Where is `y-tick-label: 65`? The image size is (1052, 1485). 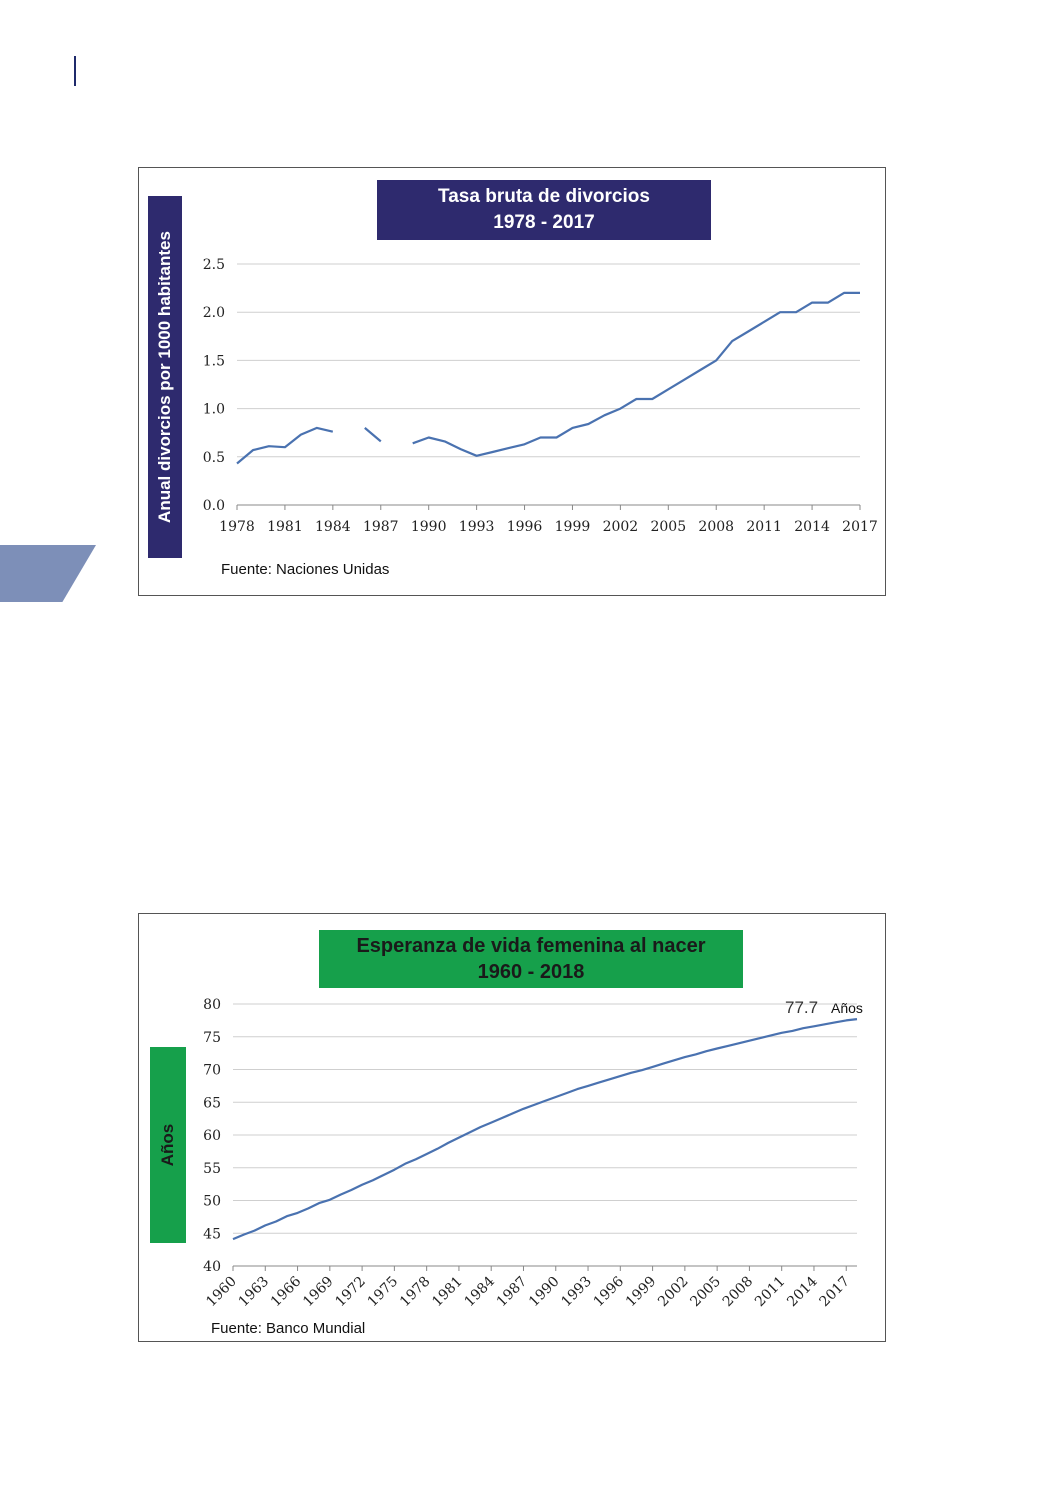 y-tick-label: 65 is located at coordinates (212, 1103).